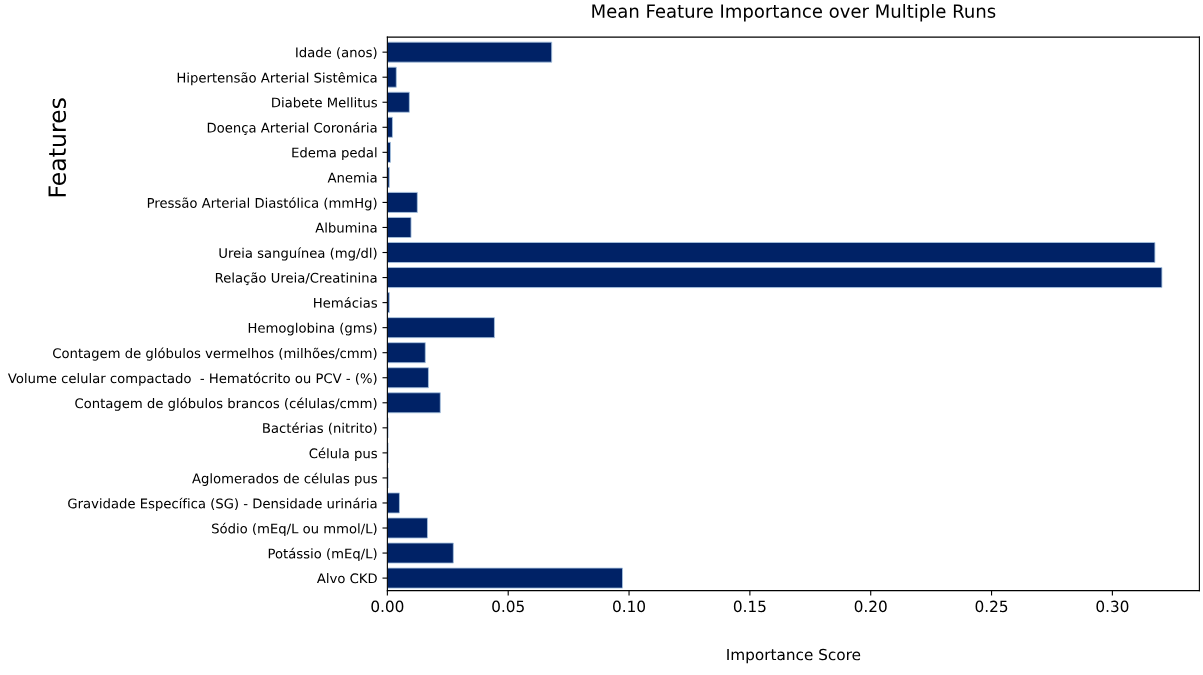  What do you see at coordinates (262, 204) in the screenshot?
I see `y-tick-label: Pressão Arterial Diastólica (mmHg)` at bounding box center [262, 204].